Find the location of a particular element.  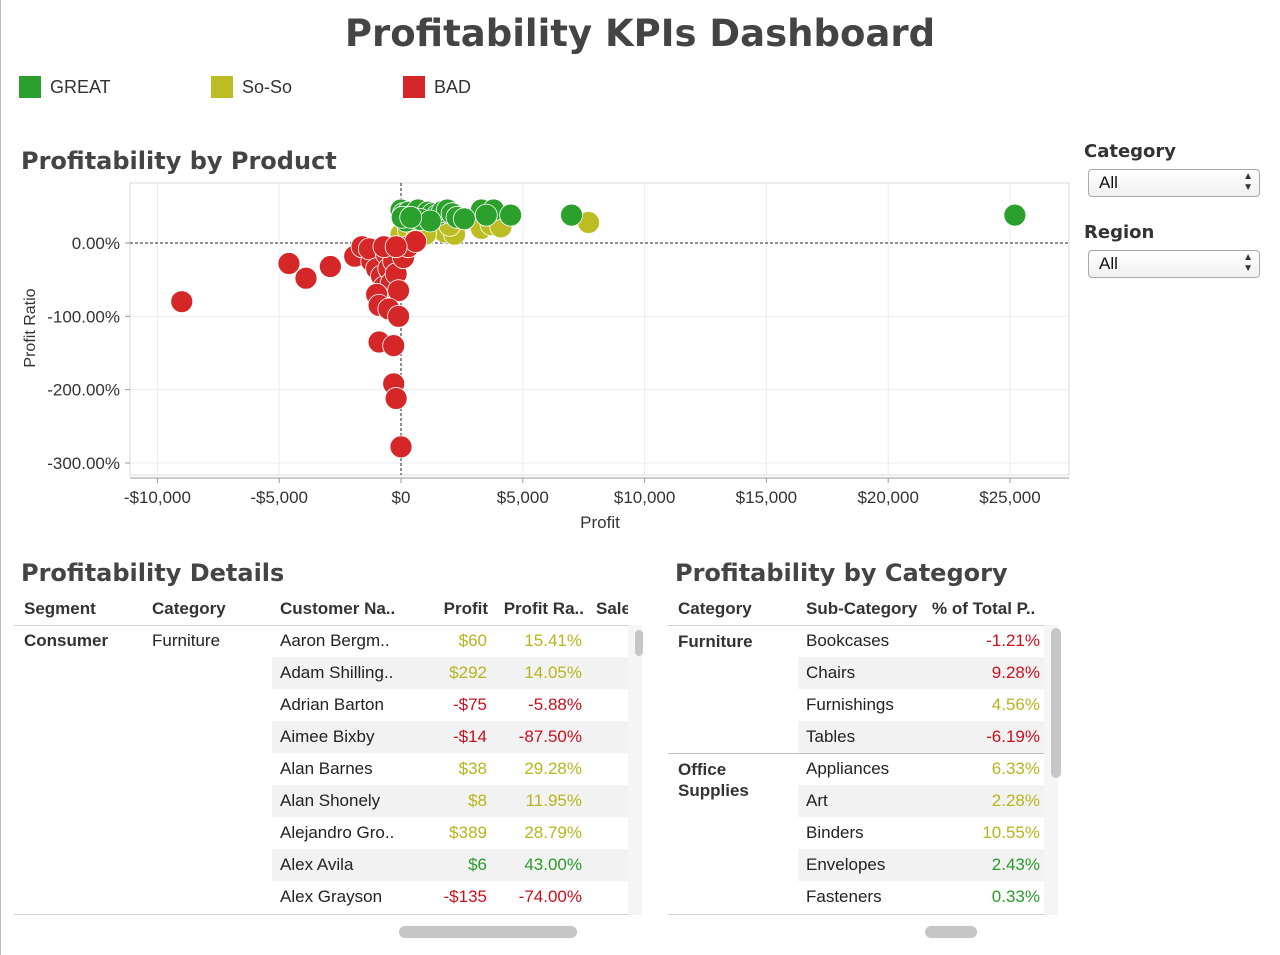

category-subcategory-cell: Tables is located at coordinates (831, 736).